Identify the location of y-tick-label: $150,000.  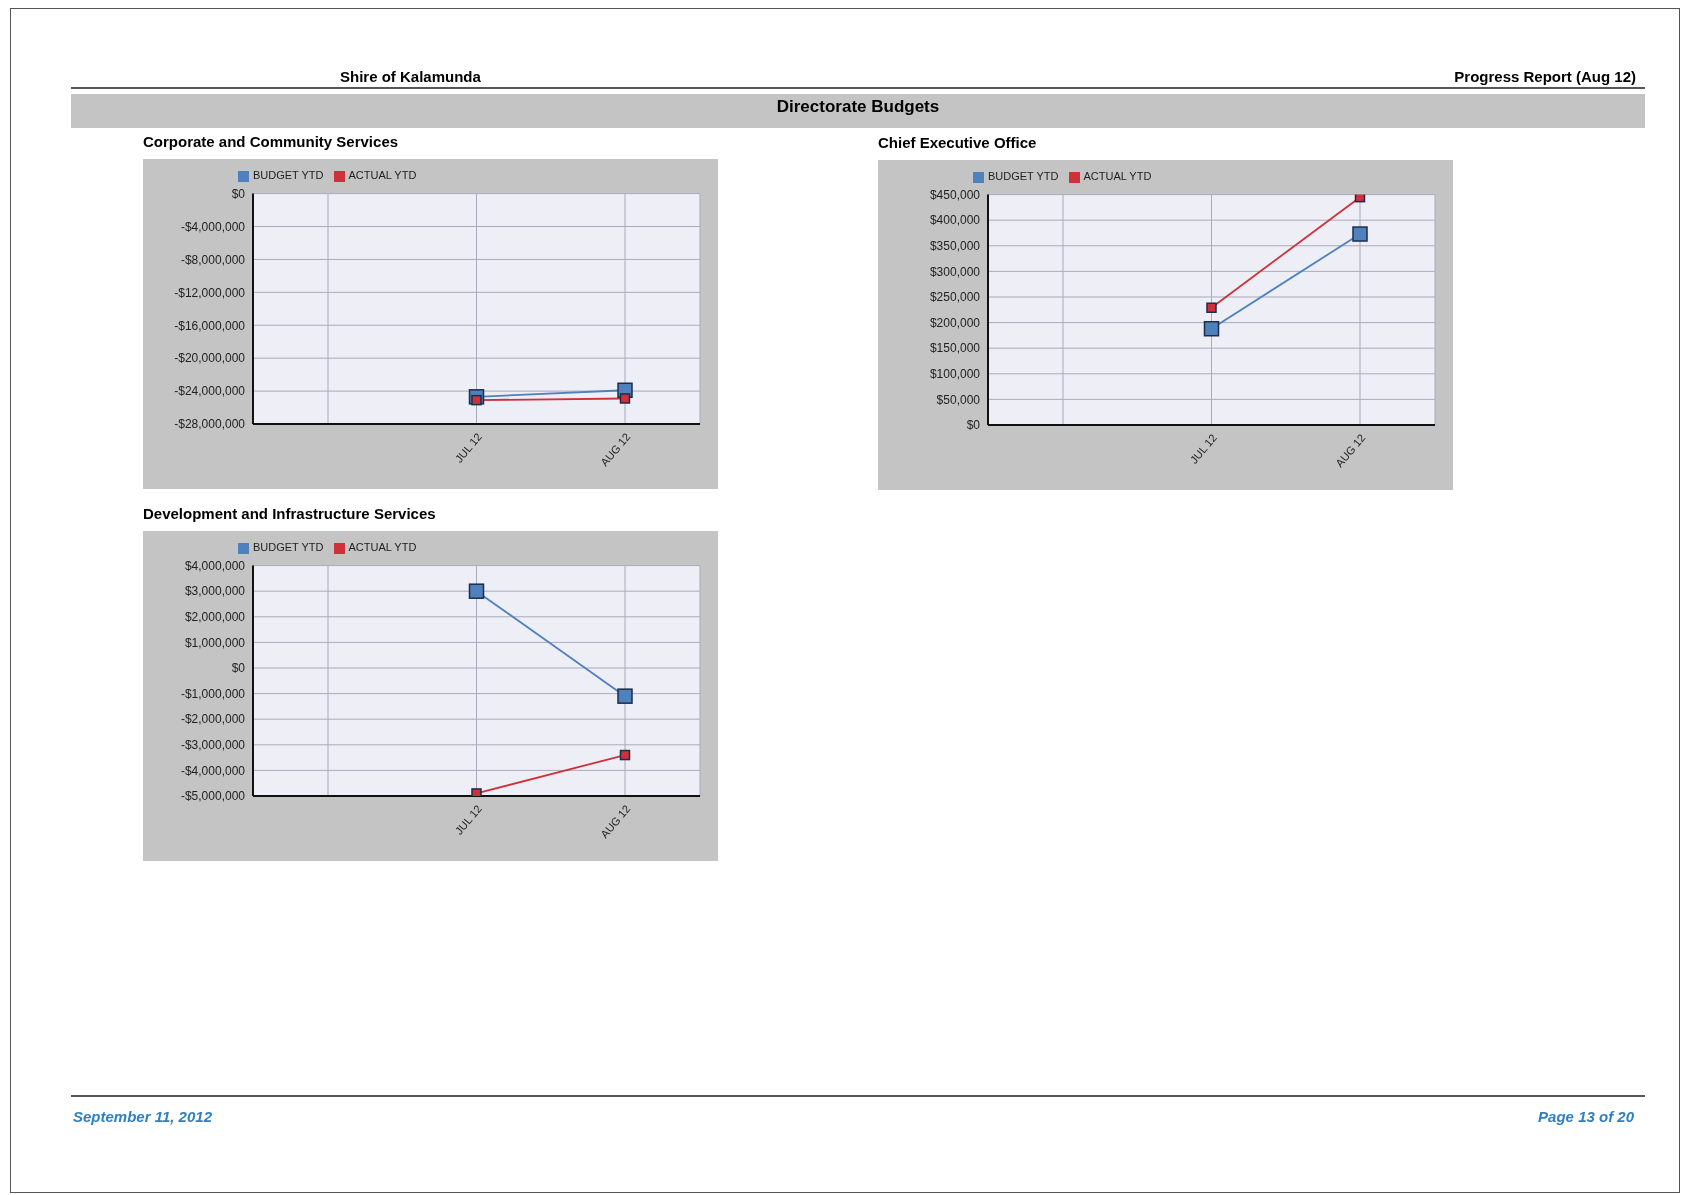
(955, 348).